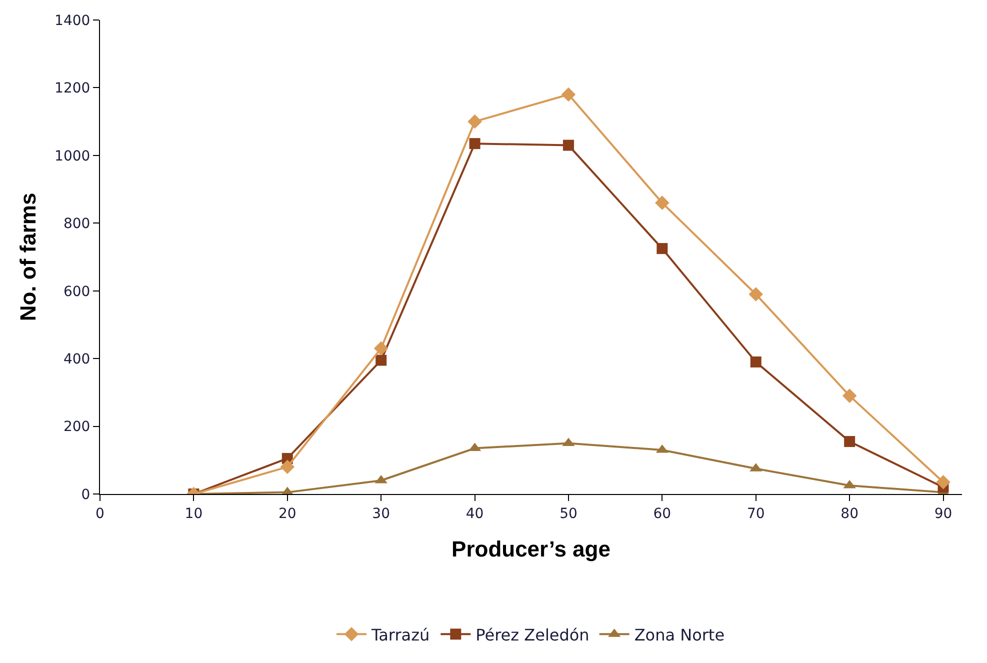 Image resolution: width=987 pixels, height=663 pixels. I want to click on legend-label: Tarrazú, so click(400, 634).